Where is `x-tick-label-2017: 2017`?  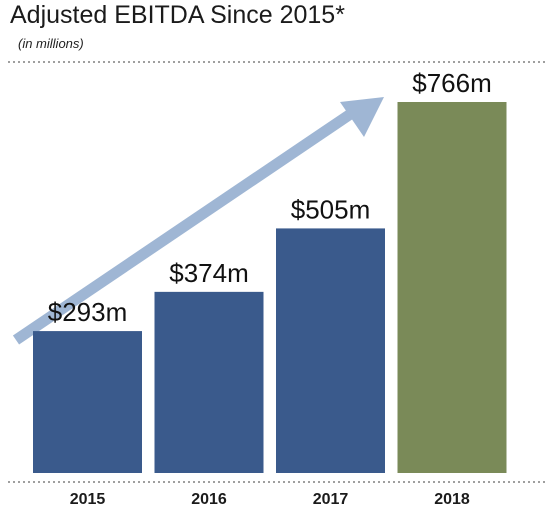
x-tick-label-2017: 2017 is located at coordinates (331, 499).